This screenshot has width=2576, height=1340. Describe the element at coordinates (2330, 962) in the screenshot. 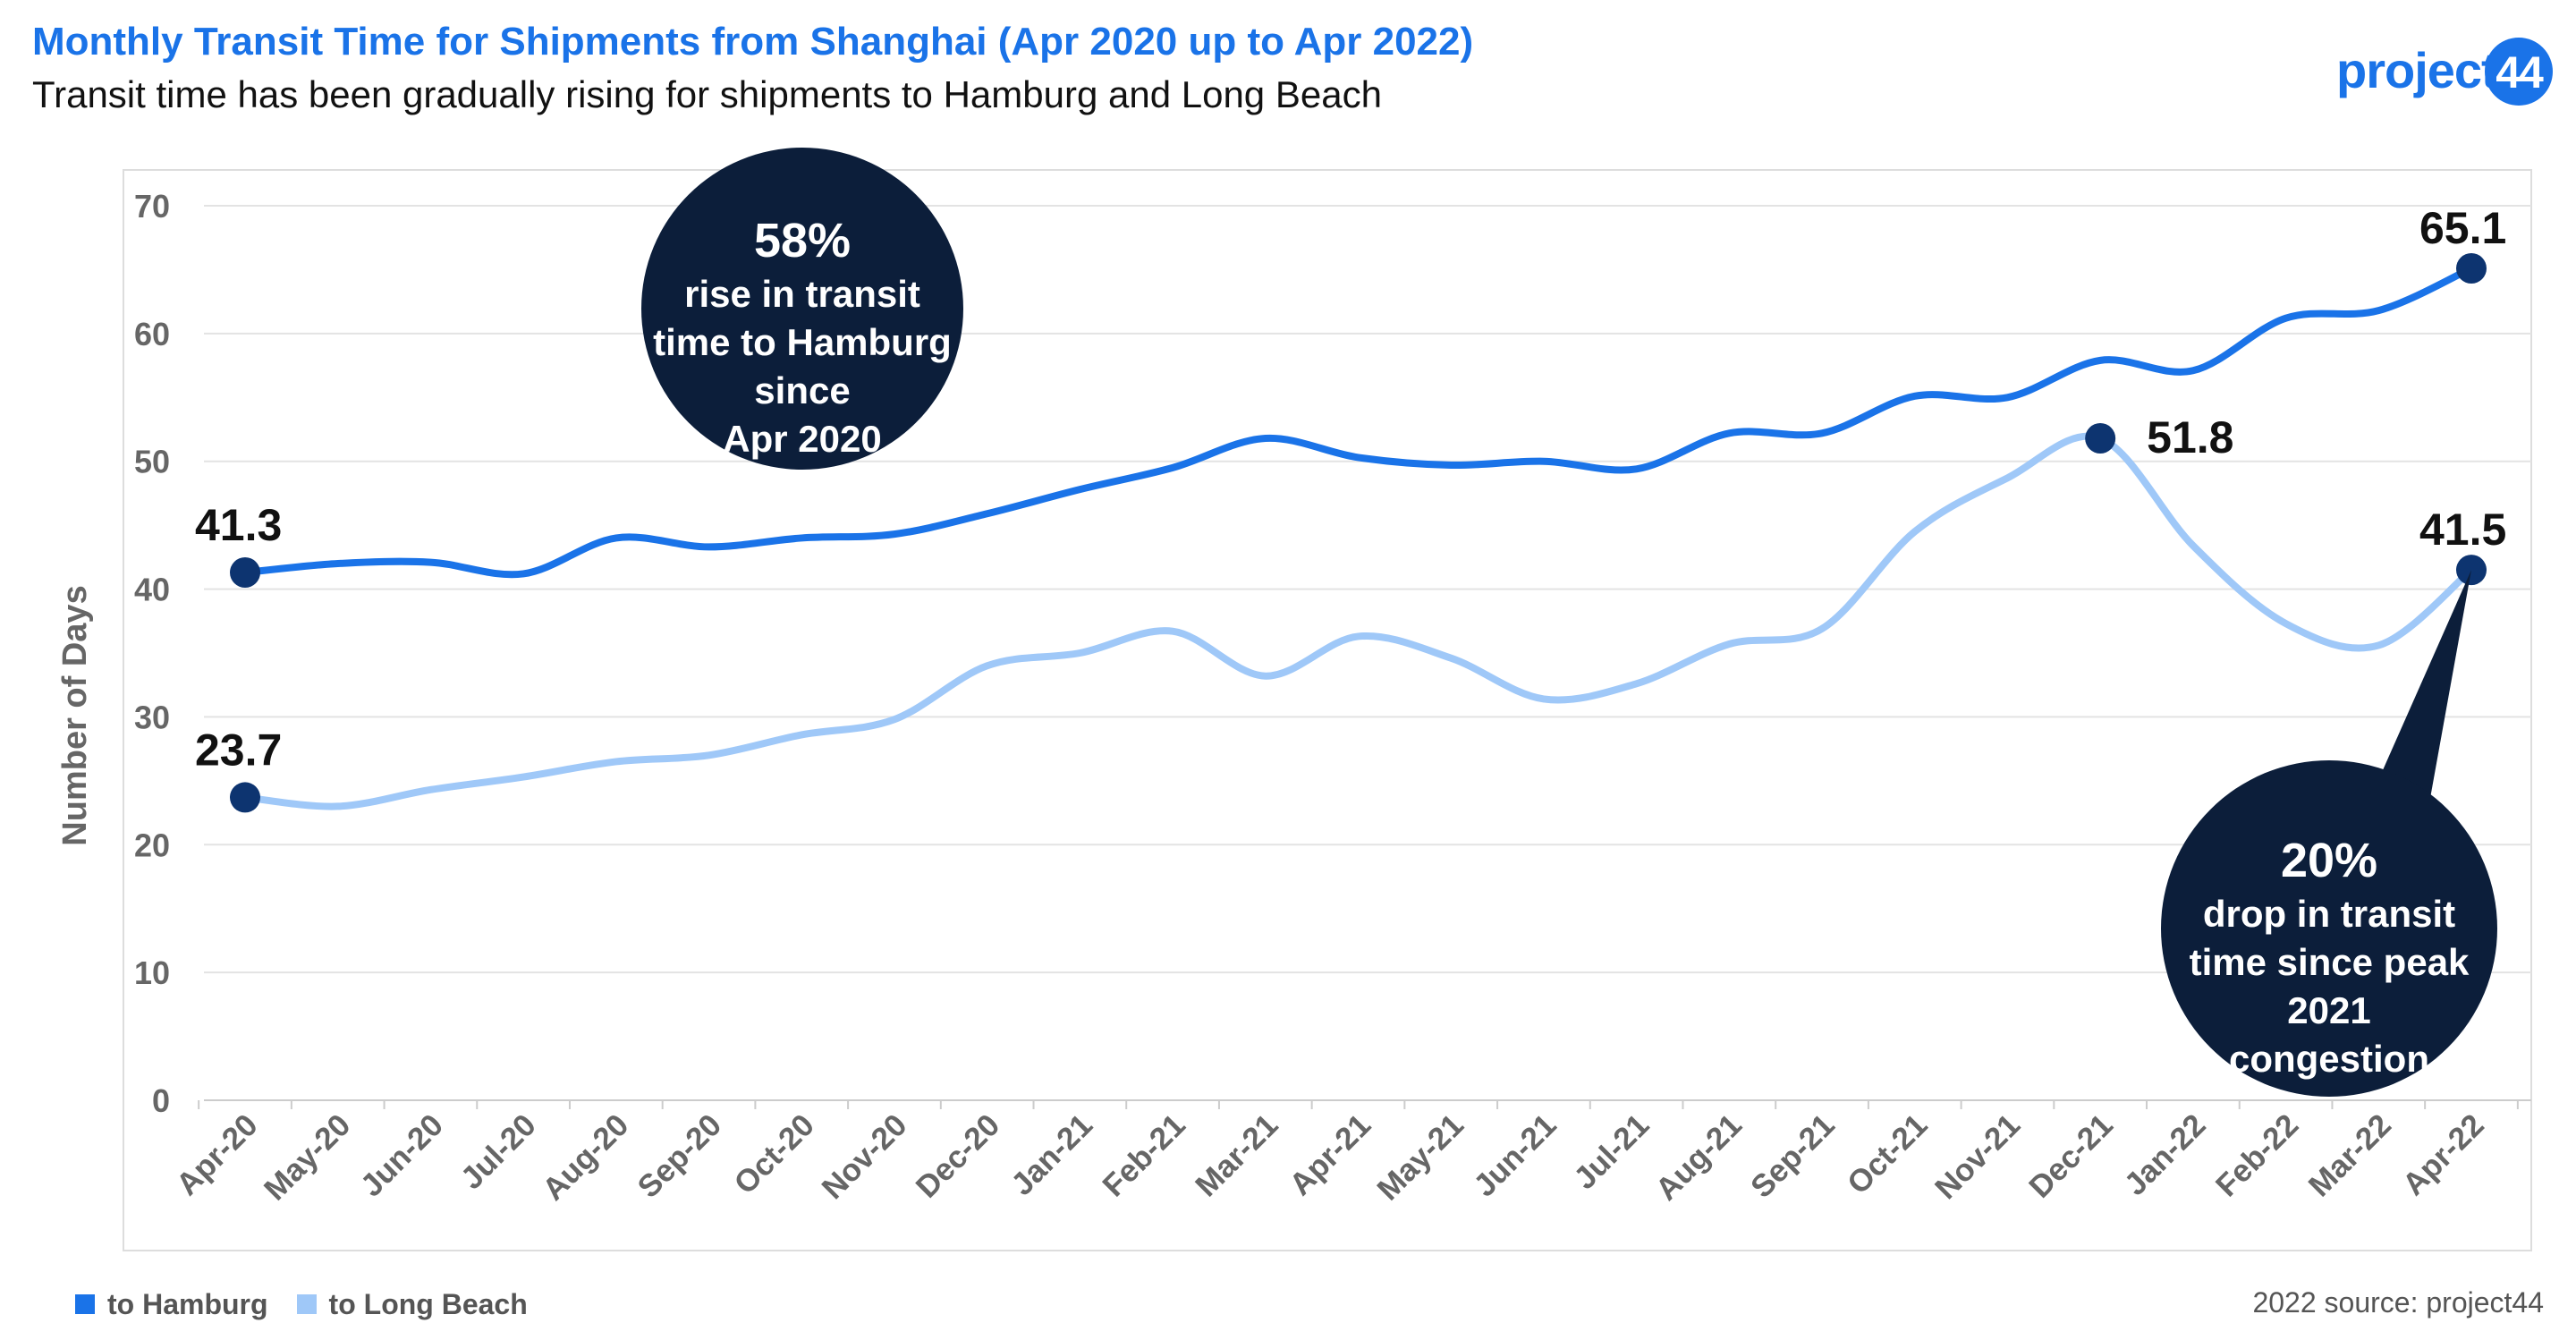

I see `callout-long-beach-drop-line: time since peak` at that location.